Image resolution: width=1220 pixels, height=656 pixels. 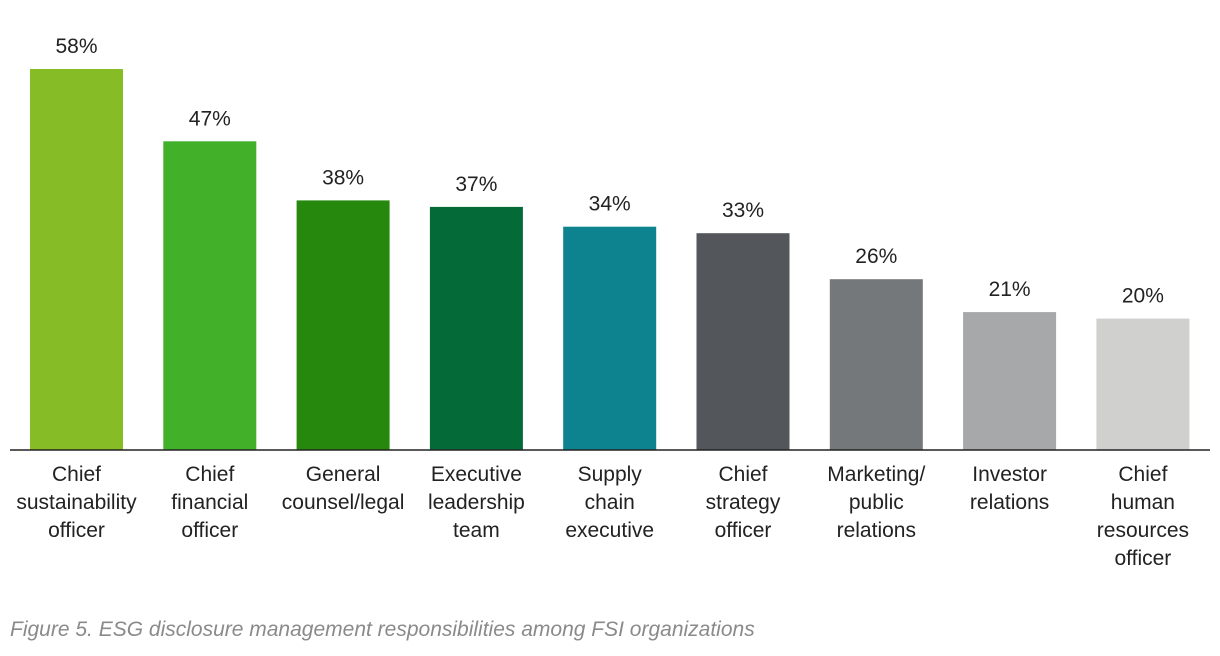 What do you see at coordinates (1009, 488) in the screenshot?
I see `category-label-8: Investor relations` at bounding box center [1009, 488].